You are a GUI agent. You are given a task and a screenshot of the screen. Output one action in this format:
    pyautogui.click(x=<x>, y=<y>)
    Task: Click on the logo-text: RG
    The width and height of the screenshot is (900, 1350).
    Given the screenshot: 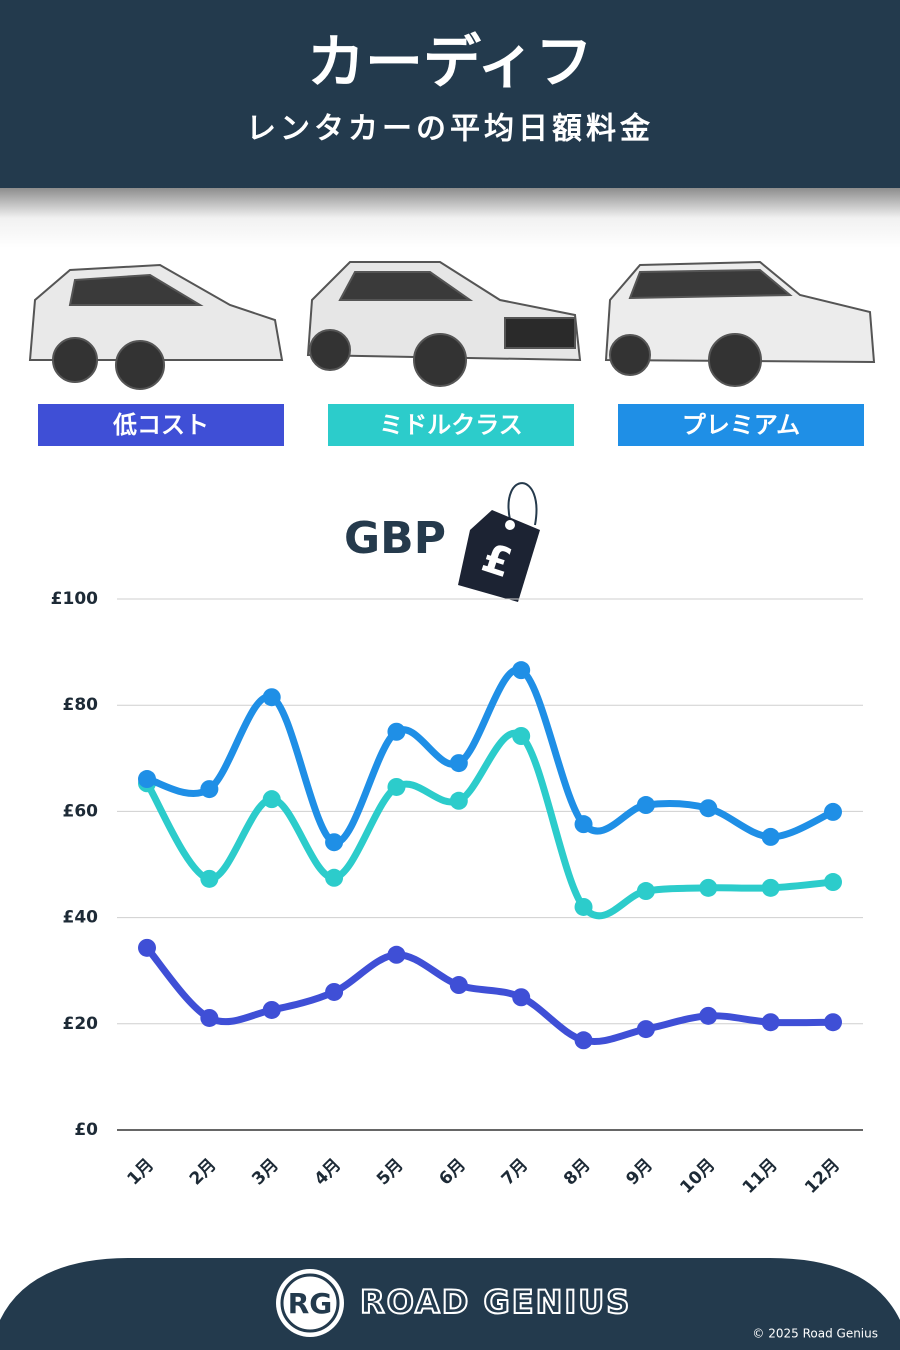 What is the action you would take?
    pyautogui.click(x=310, y=1303)
    